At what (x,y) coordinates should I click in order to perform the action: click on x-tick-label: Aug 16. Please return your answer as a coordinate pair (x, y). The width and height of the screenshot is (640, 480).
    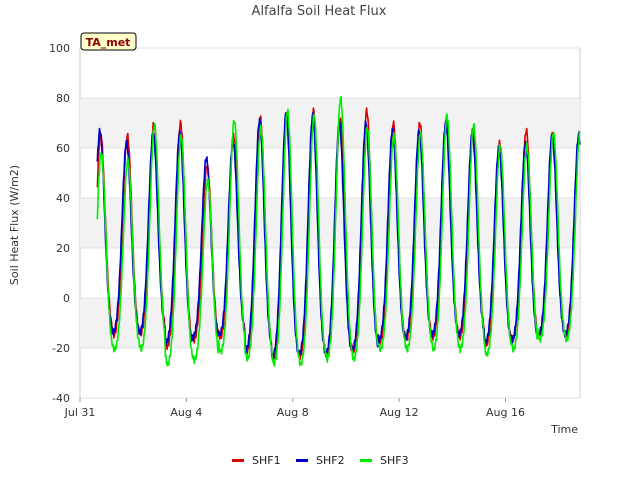
    Looking at the image, I should click on (505, 412).